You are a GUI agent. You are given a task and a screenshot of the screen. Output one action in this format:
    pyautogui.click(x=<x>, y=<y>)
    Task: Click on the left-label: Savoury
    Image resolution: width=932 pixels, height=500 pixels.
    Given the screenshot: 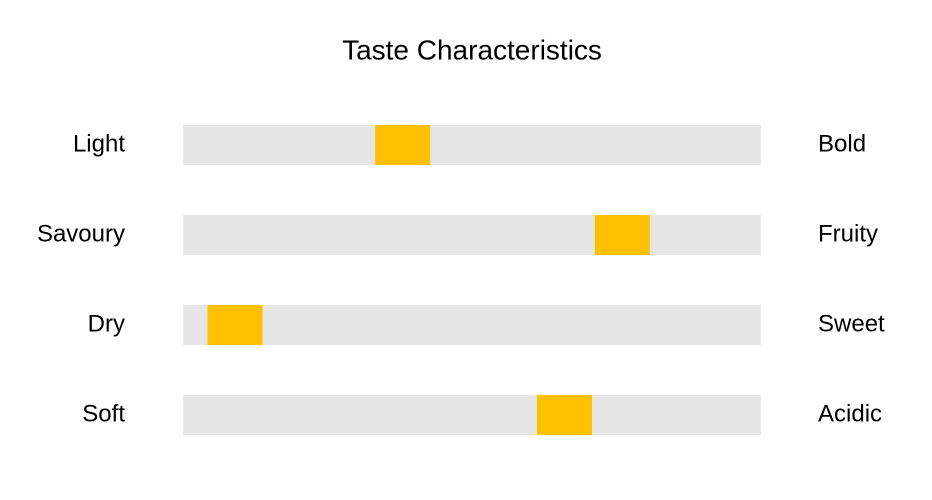 What is the action you would take?
    pyautogui.click(x=81, y=233)
    